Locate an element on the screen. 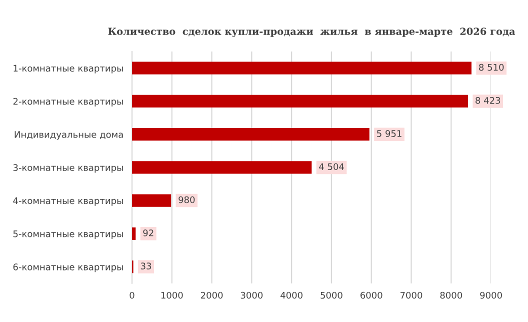 This screenshot has width=528, height=322. y-tick-label: 3-комнатные квартиры is located at coordinates (68, 168).